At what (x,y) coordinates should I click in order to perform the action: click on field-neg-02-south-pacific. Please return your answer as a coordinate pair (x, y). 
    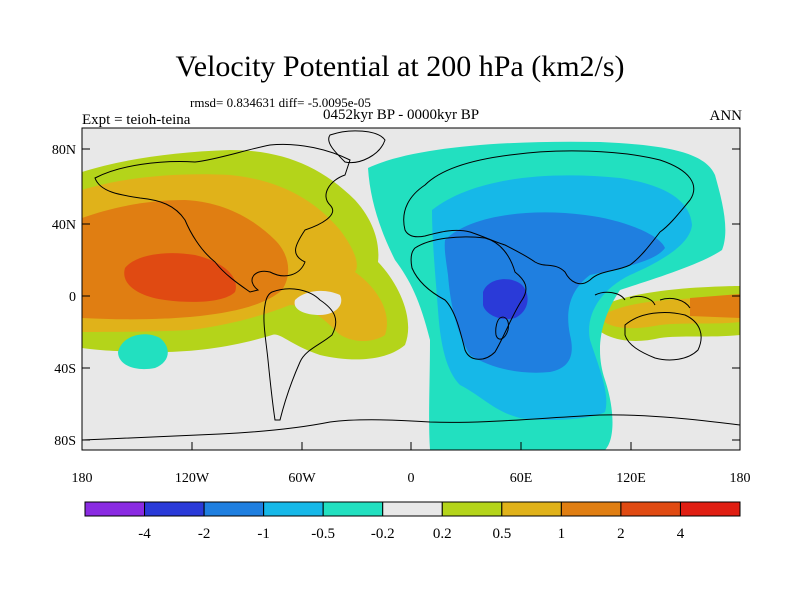
    Looking at the image, I should click on (143, 352).